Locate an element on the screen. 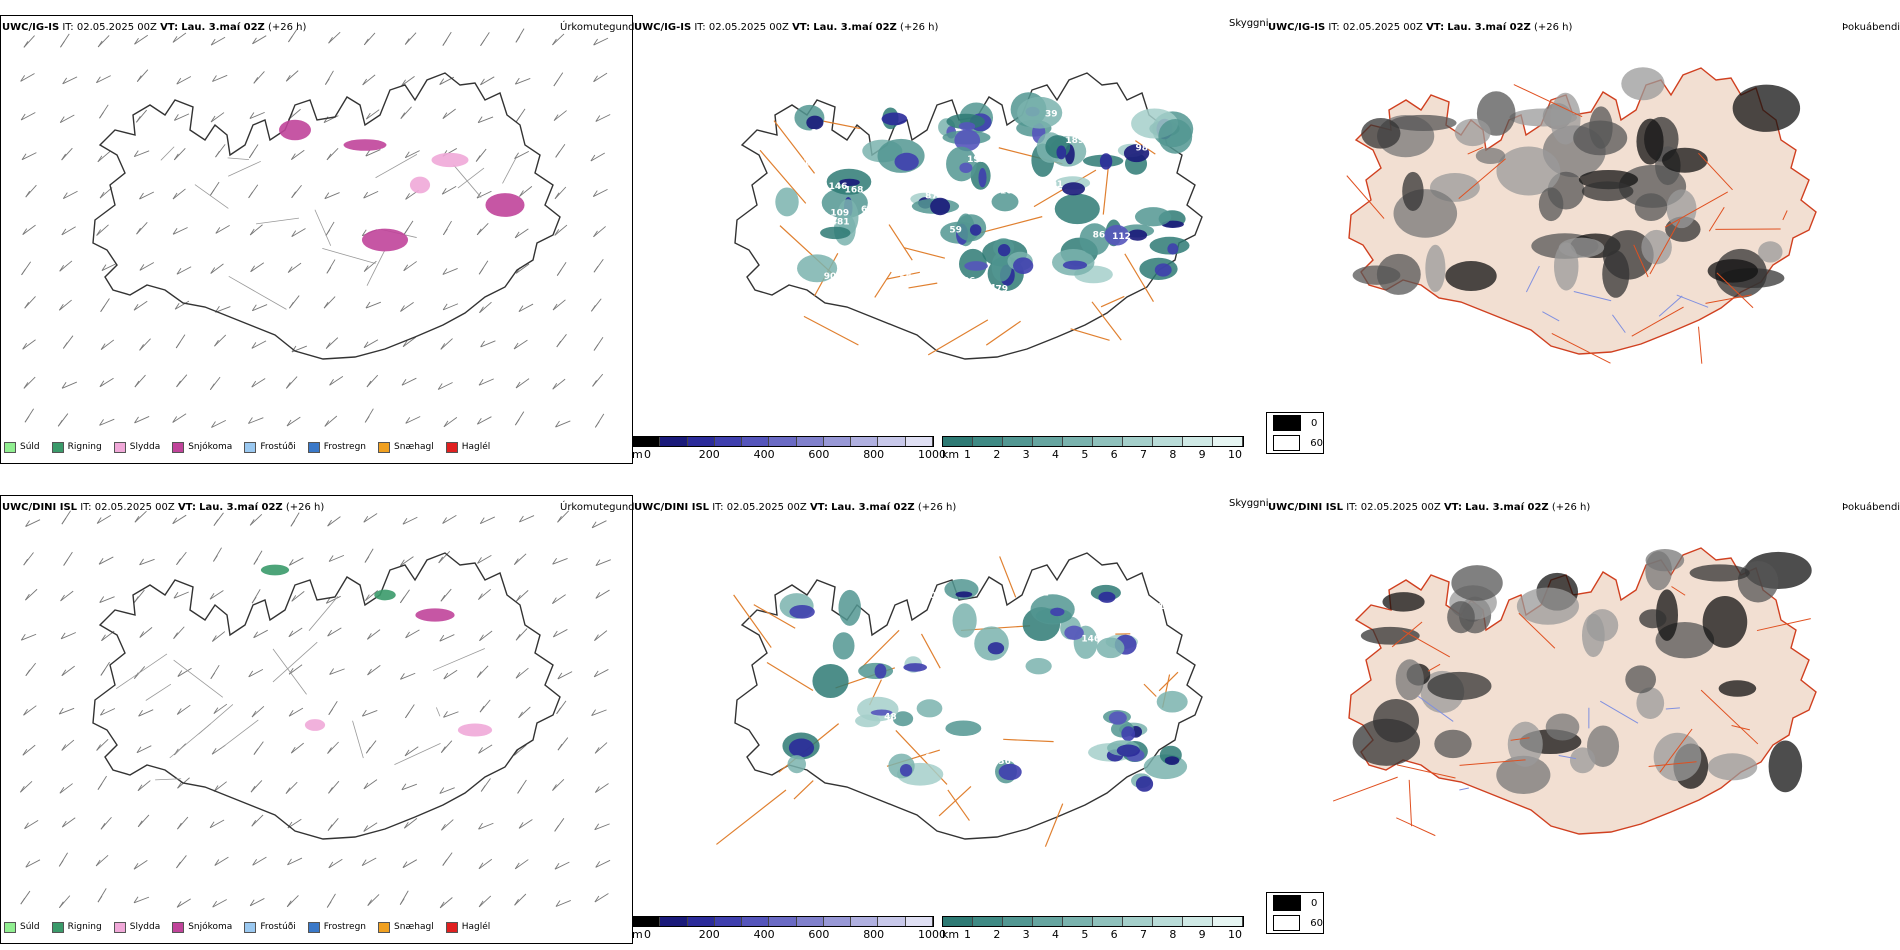 The image size is (1900, 950). legend-swatch is located at coordinates (250, 927).